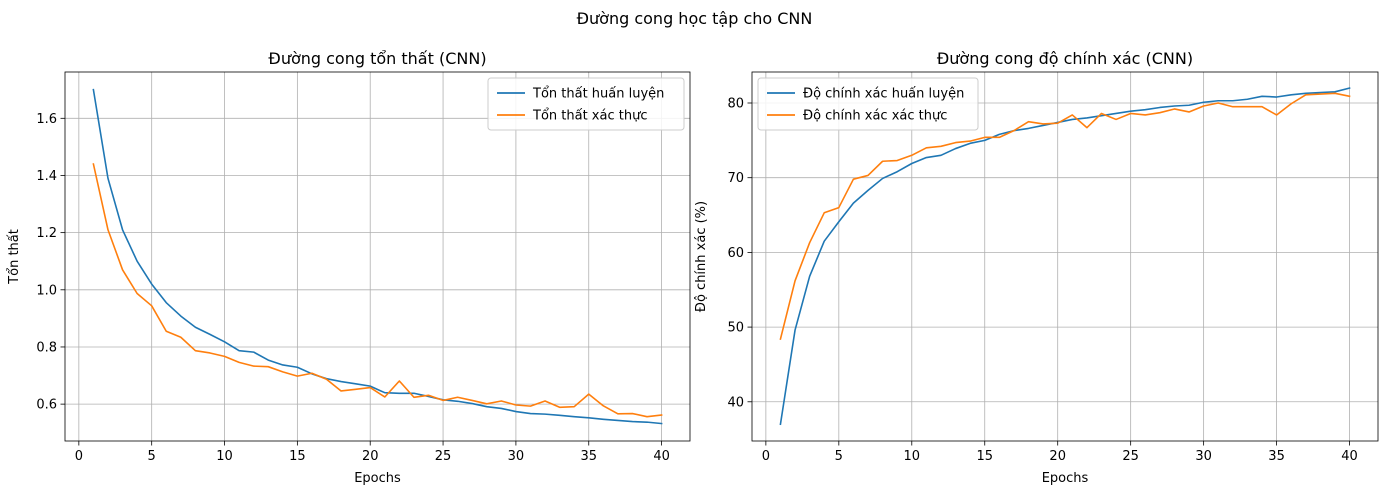 This screenshot has height=495, width=1389. What do you see at coordinates (377, 58) in the screenshot?
I see `chart-title: Đường cong tổn thất (CNN)` at bounding box center [377, 58].